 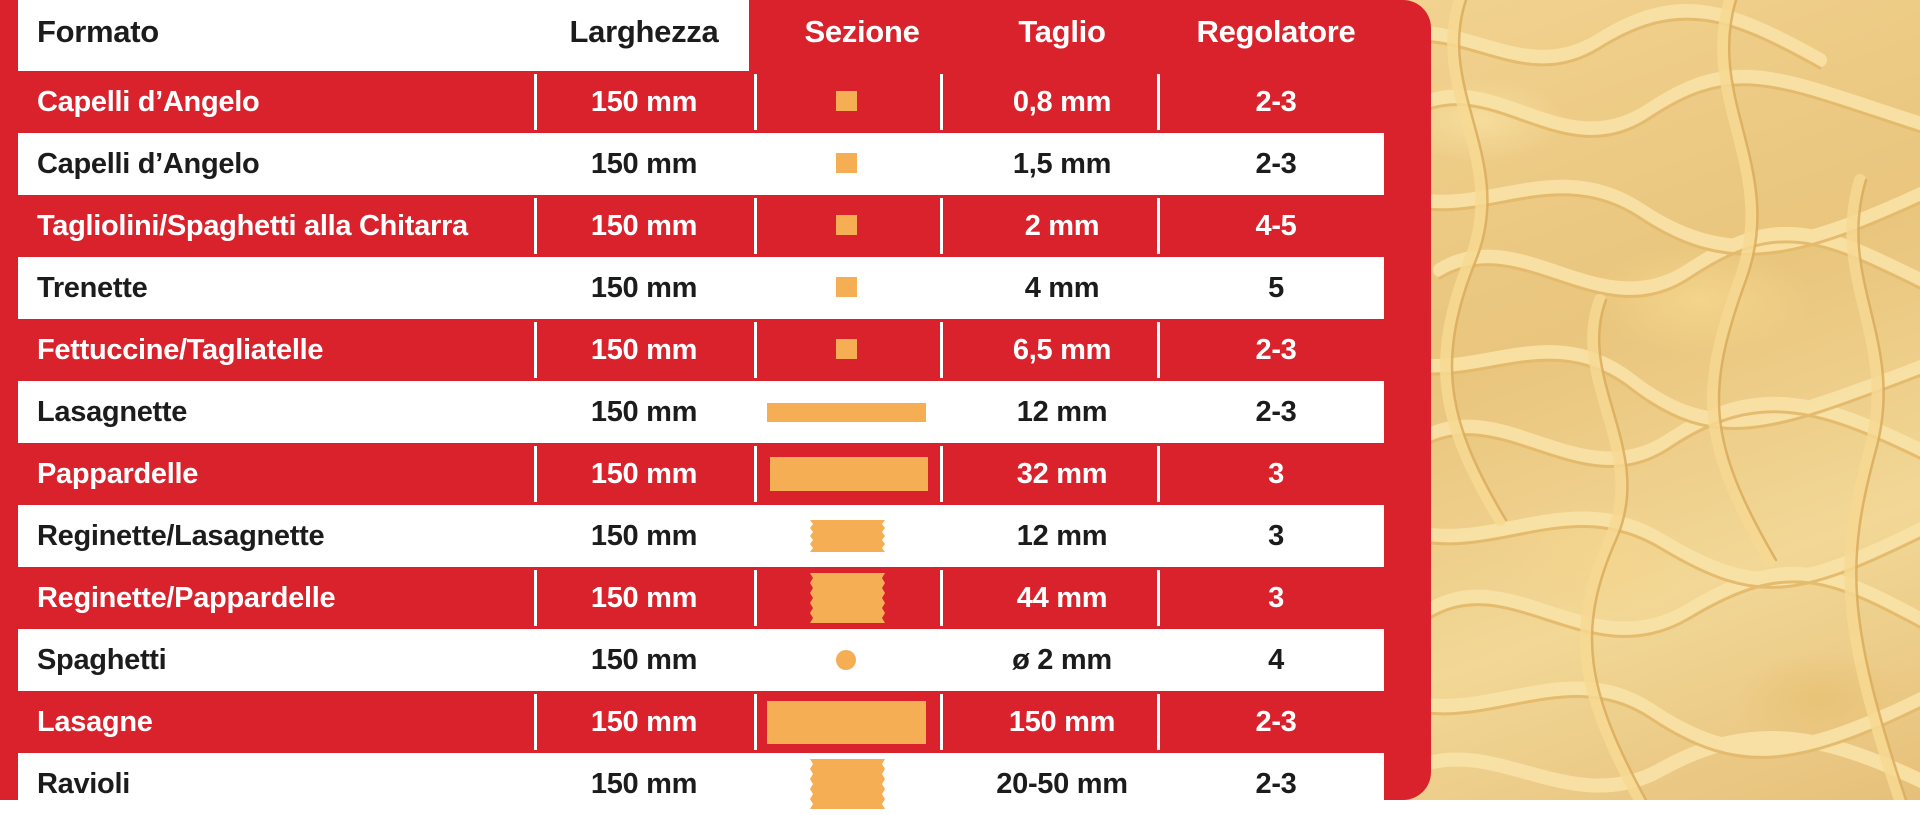 I want to click on table-row: Capelli d’Angelo 150 mm 0,8 mm 2-3, so click(x=701, y=102).